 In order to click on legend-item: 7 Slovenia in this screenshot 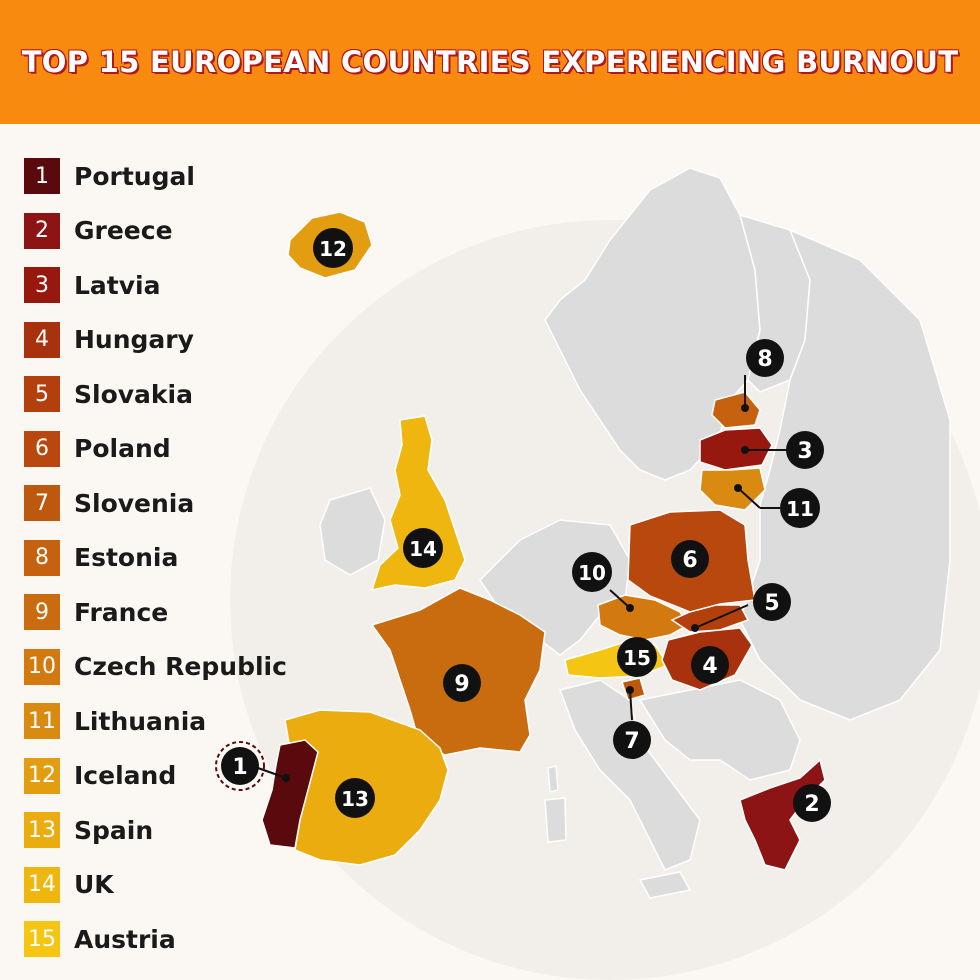, I will do `click(174, 503)`.